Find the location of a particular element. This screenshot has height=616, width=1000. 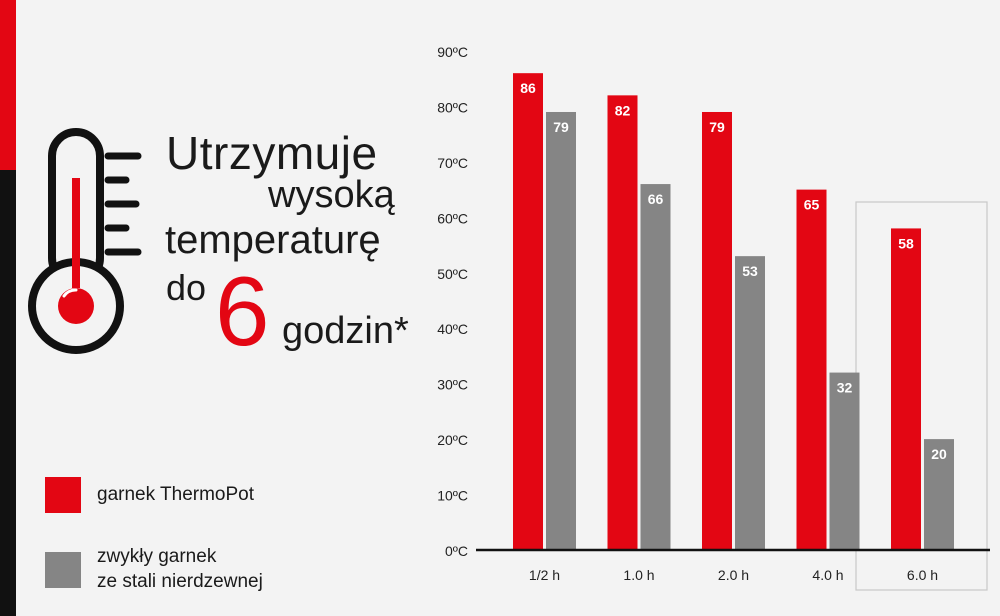

legend-label-thermopot: garnek ThermoPot is located at coordinates (176, 494).